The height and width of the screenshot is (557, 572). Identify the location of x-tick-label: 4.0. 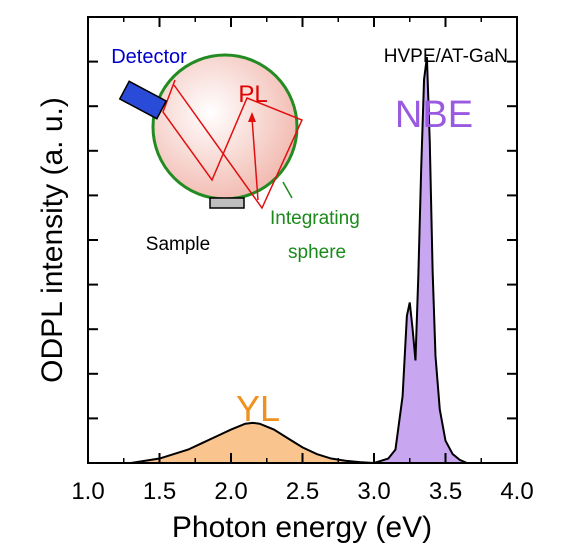
(516, 491).